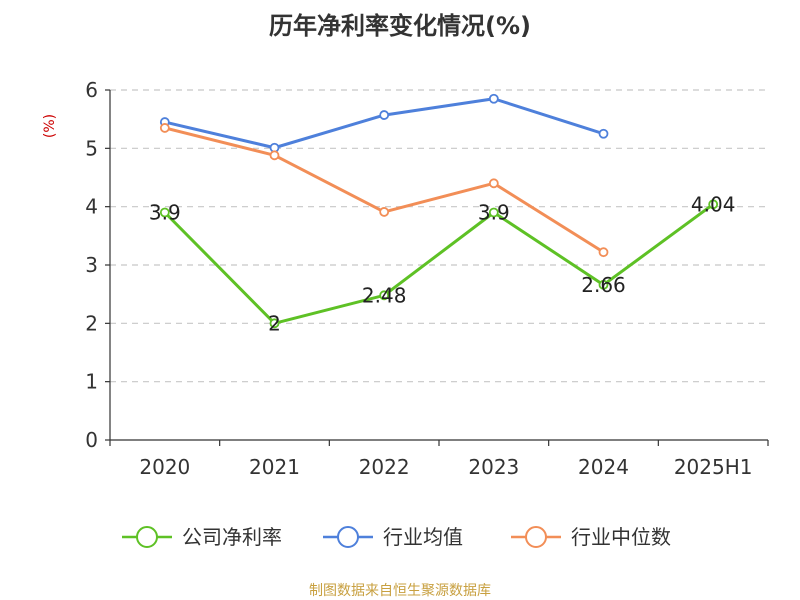  I want to click on y-tick-labels: 0 1 2 3 4 5 6, so click(91, 265).